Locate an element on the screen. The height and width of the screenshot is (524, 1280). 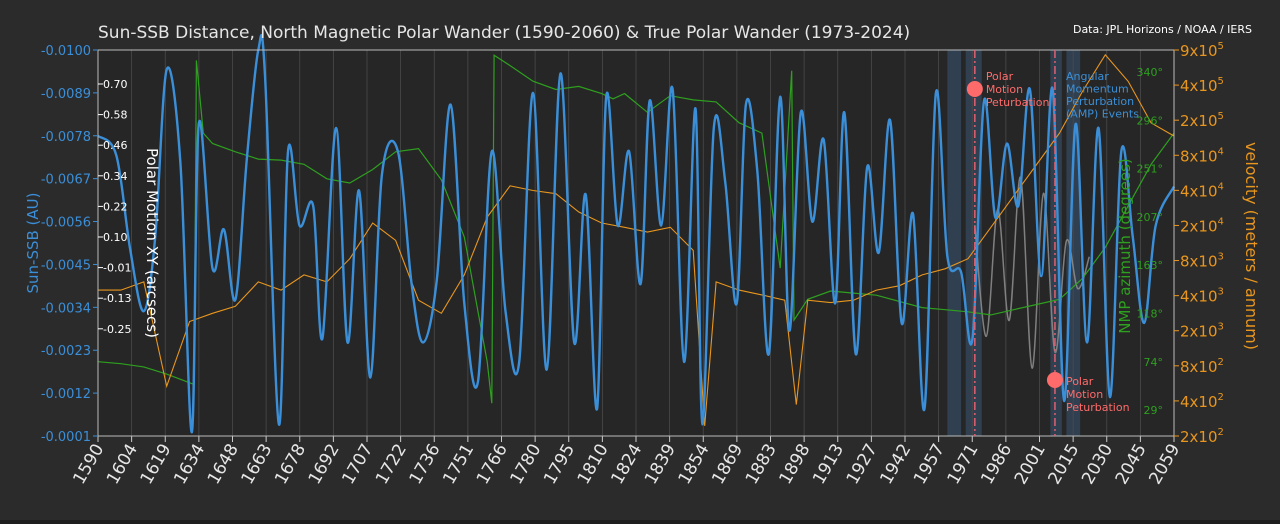
y-velocity-tick-label: 4x10⁴ is located at coordinates (1202, 190).